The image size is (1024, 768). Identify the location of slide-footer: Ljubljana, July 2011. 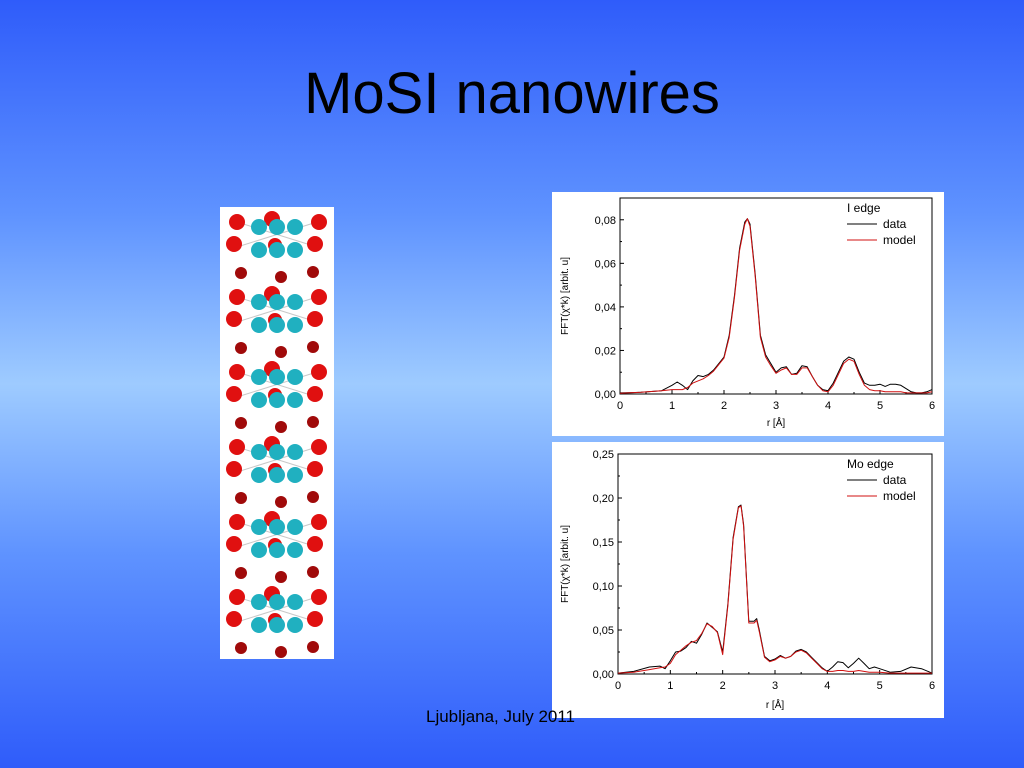
(501, 716).